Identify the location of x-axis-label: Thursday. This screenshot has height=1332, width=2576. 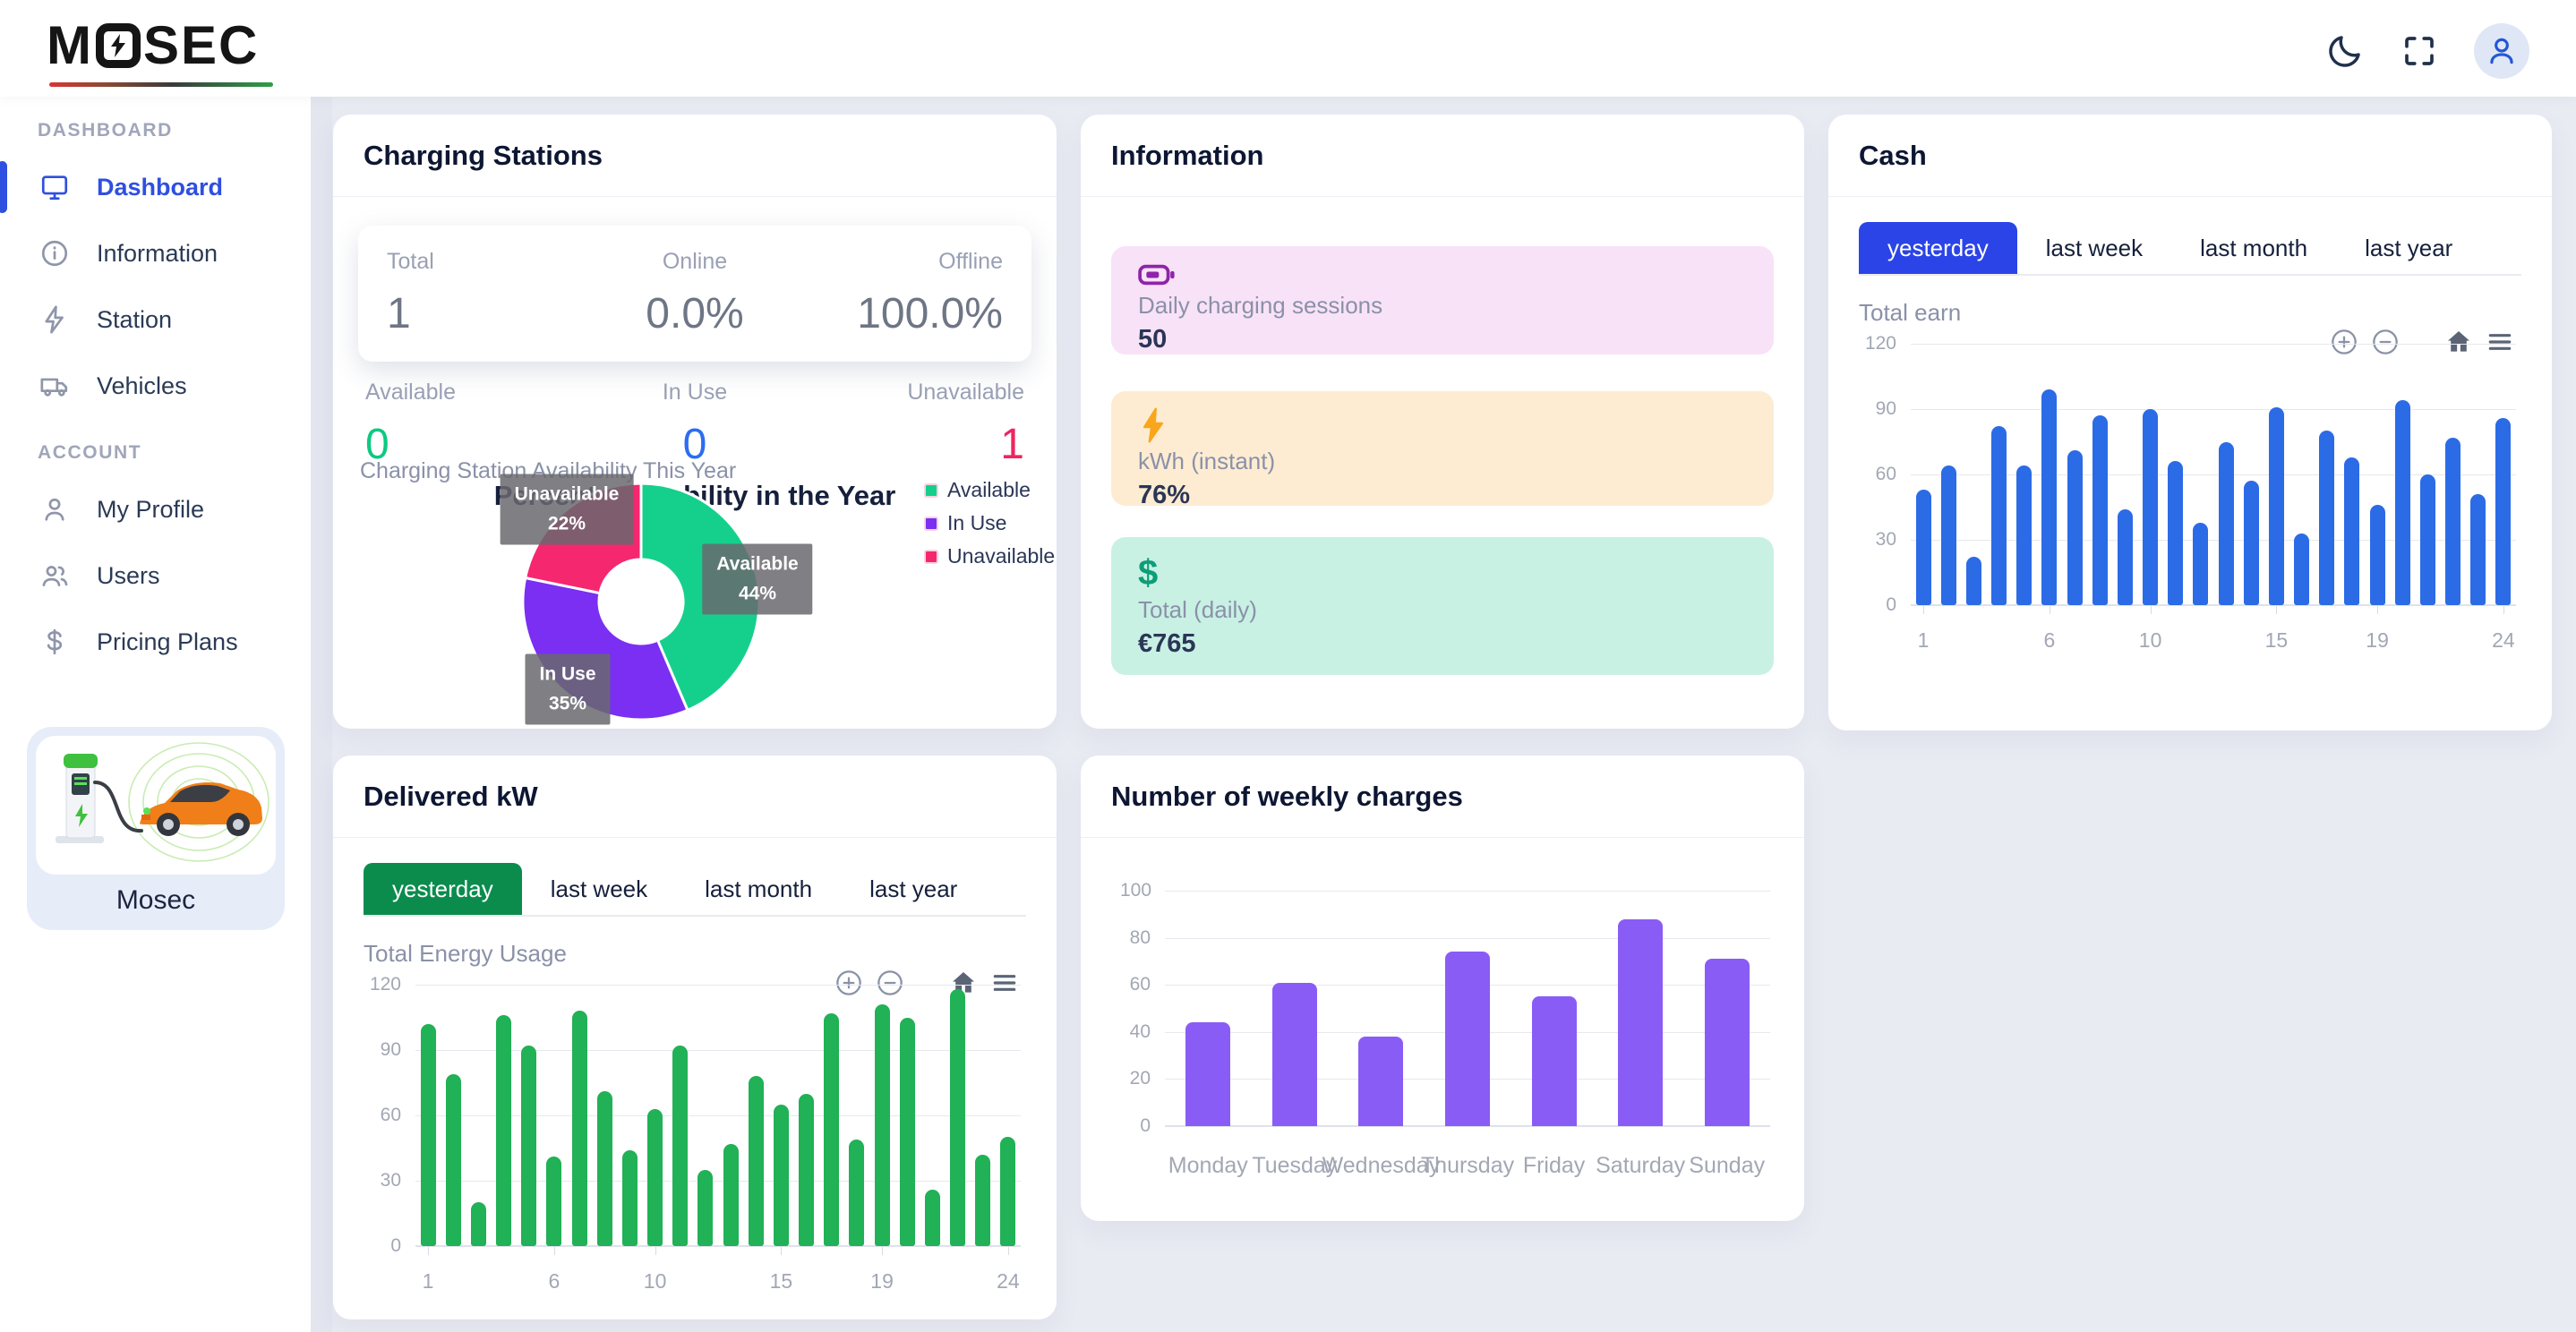
(1467, 1165).